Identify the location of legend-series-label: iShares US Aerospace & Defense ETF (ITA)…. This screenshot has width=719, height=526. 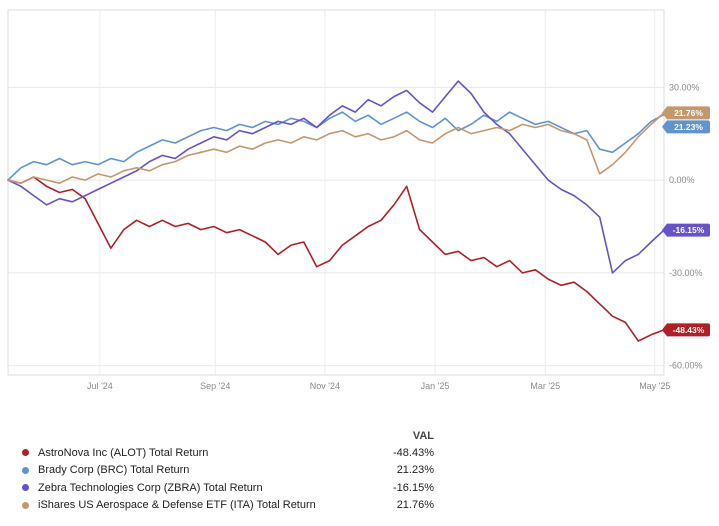
(177, 505).